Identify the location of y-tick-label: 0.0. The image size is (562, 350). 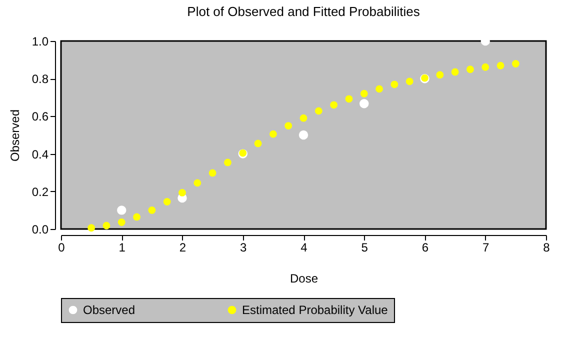
(40, 229).